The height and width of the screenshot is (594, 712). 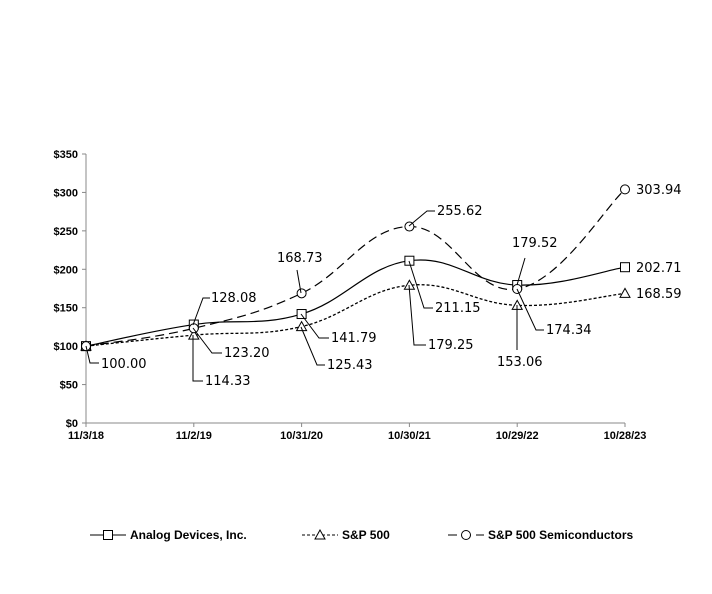 I want to click on data-label-adi: 211.15, so click(x=458, y=308).